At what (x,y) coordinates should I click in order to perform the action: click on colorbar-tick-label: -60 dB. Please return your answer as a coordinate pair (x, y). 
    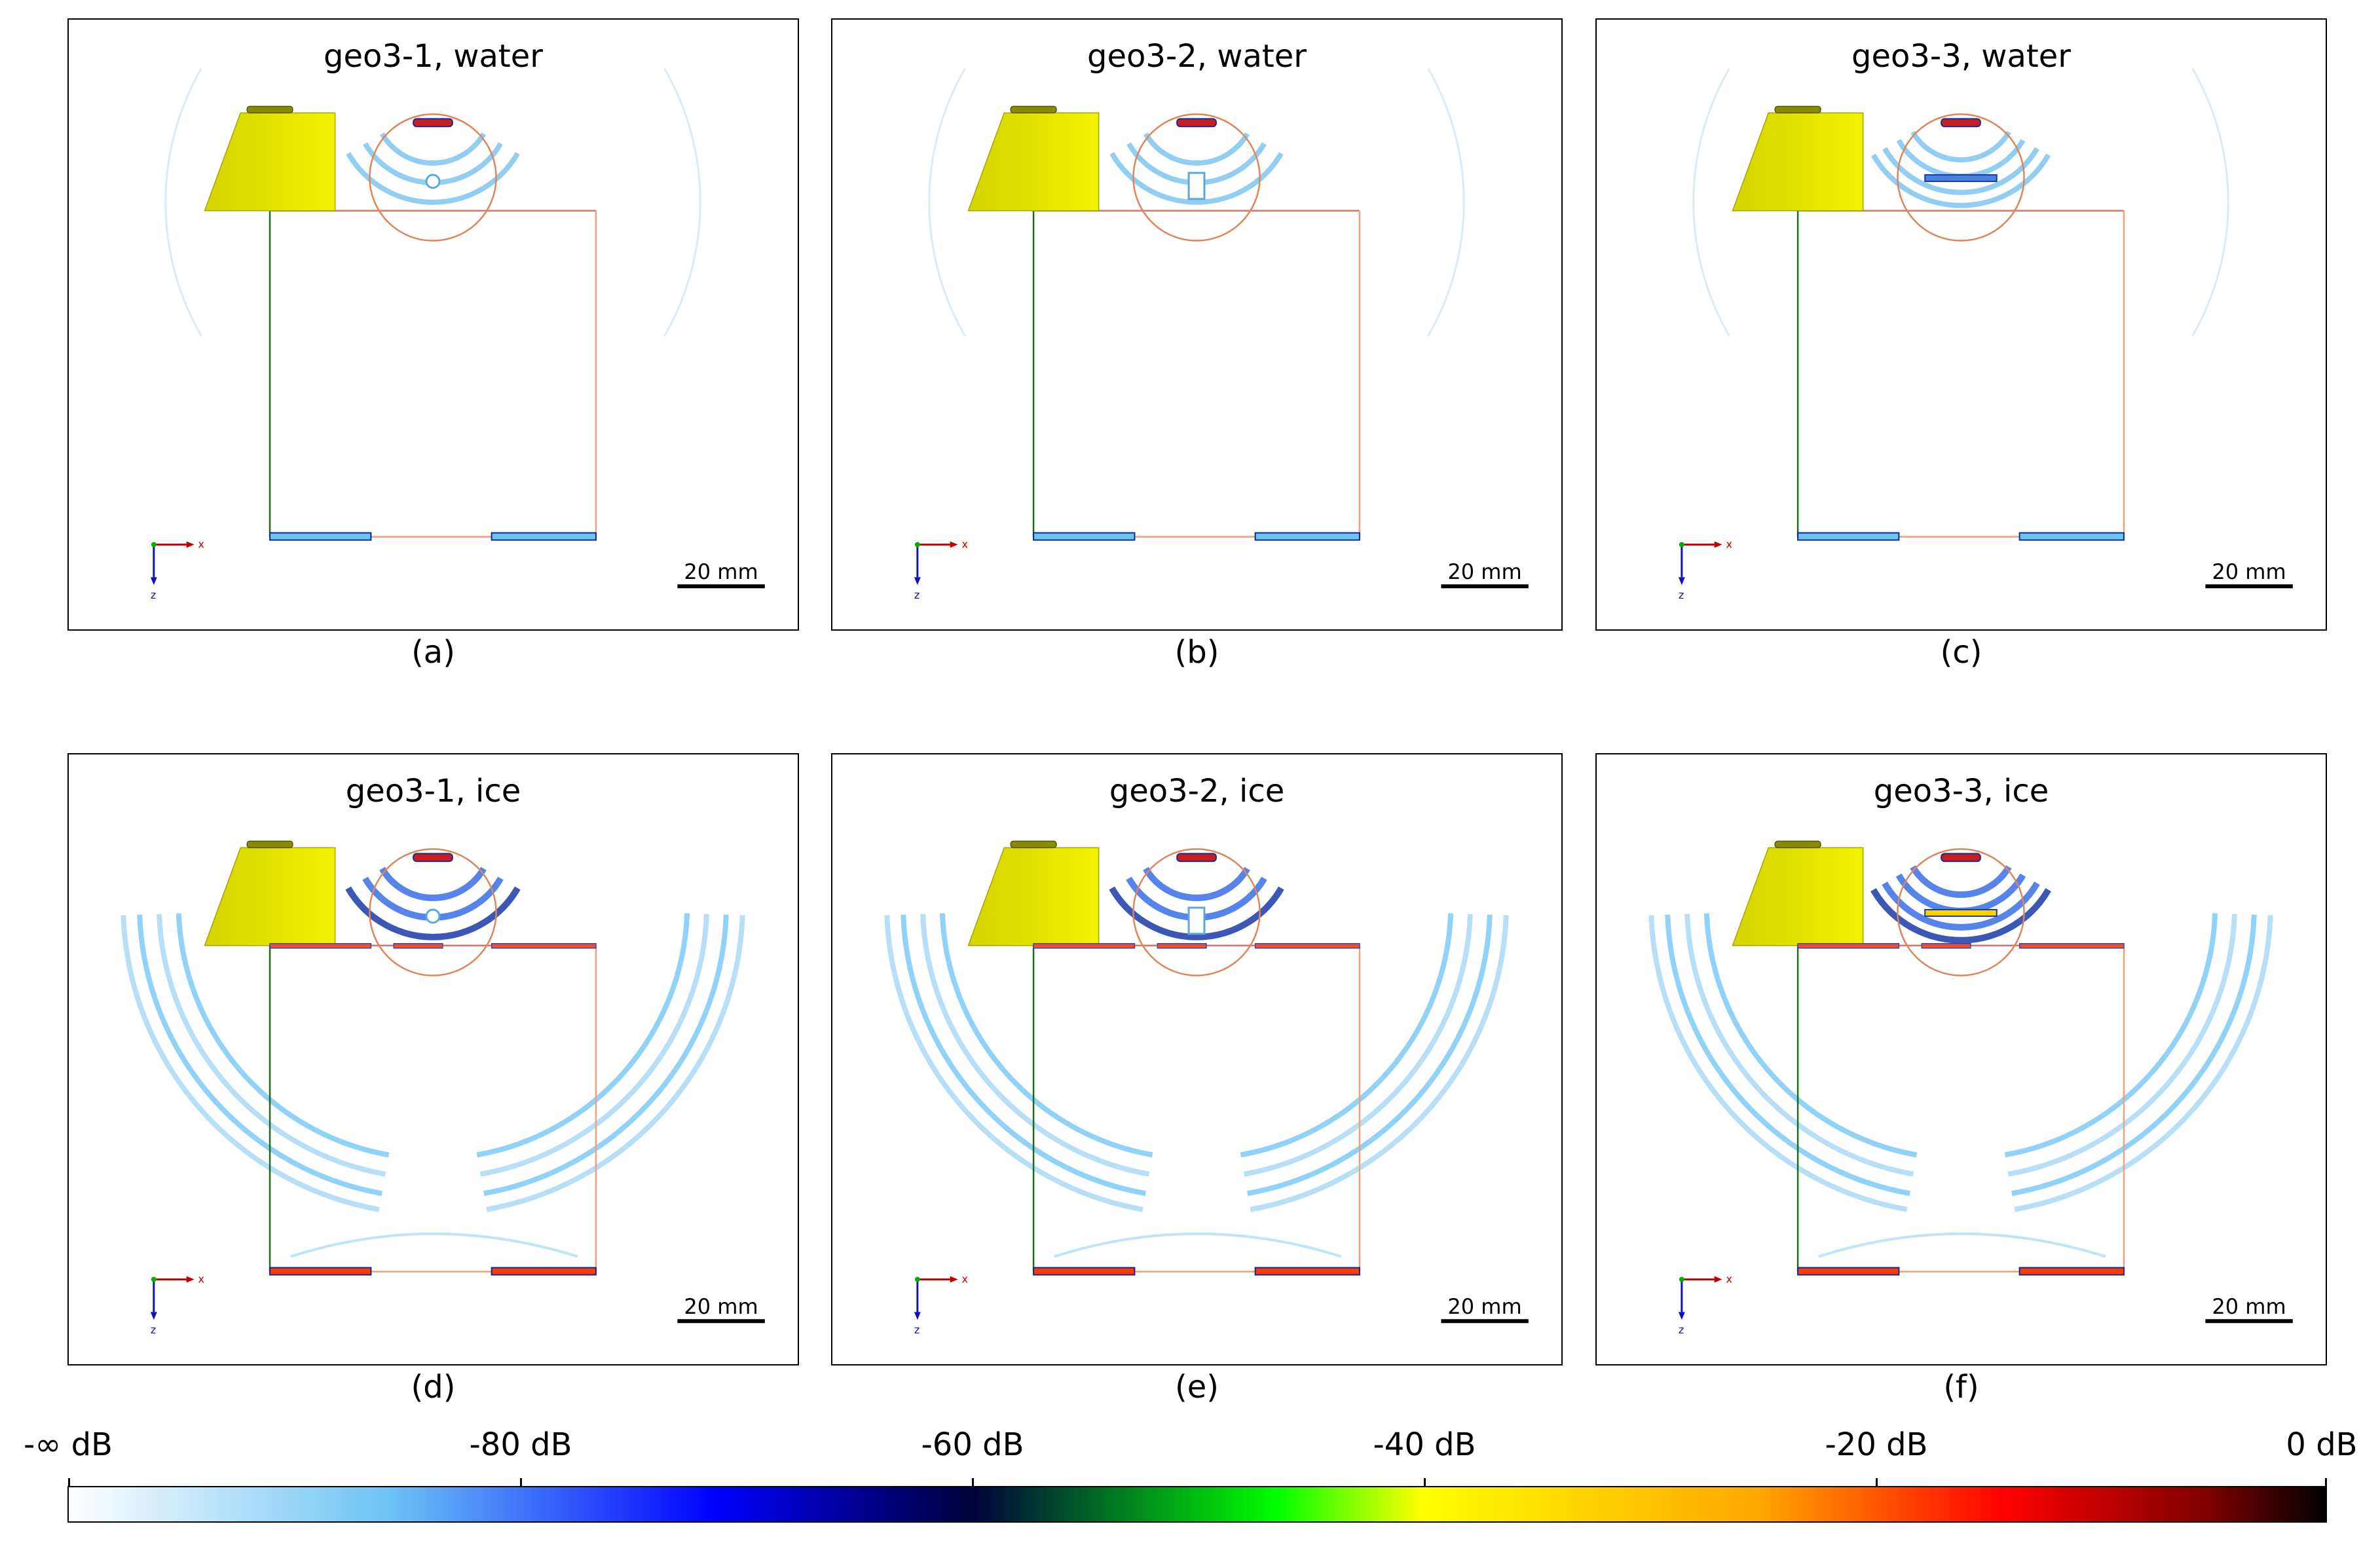
    Looking at the image, I should click on (972, 1444).